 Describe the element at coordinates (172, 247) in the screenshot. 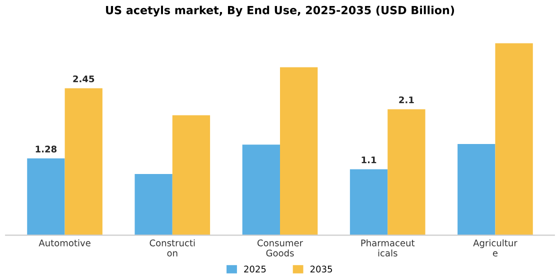

I see `x-tick-label: Constructi on` at that location.